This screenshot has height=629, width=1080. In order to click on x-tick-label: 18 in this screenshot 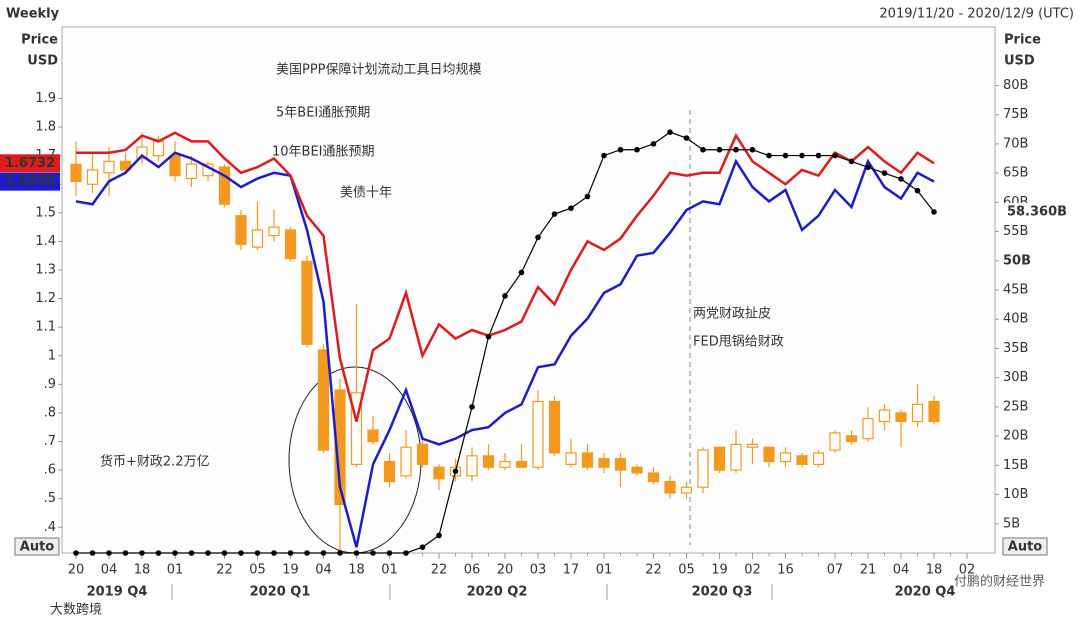, I will do `click(356, 570)`.